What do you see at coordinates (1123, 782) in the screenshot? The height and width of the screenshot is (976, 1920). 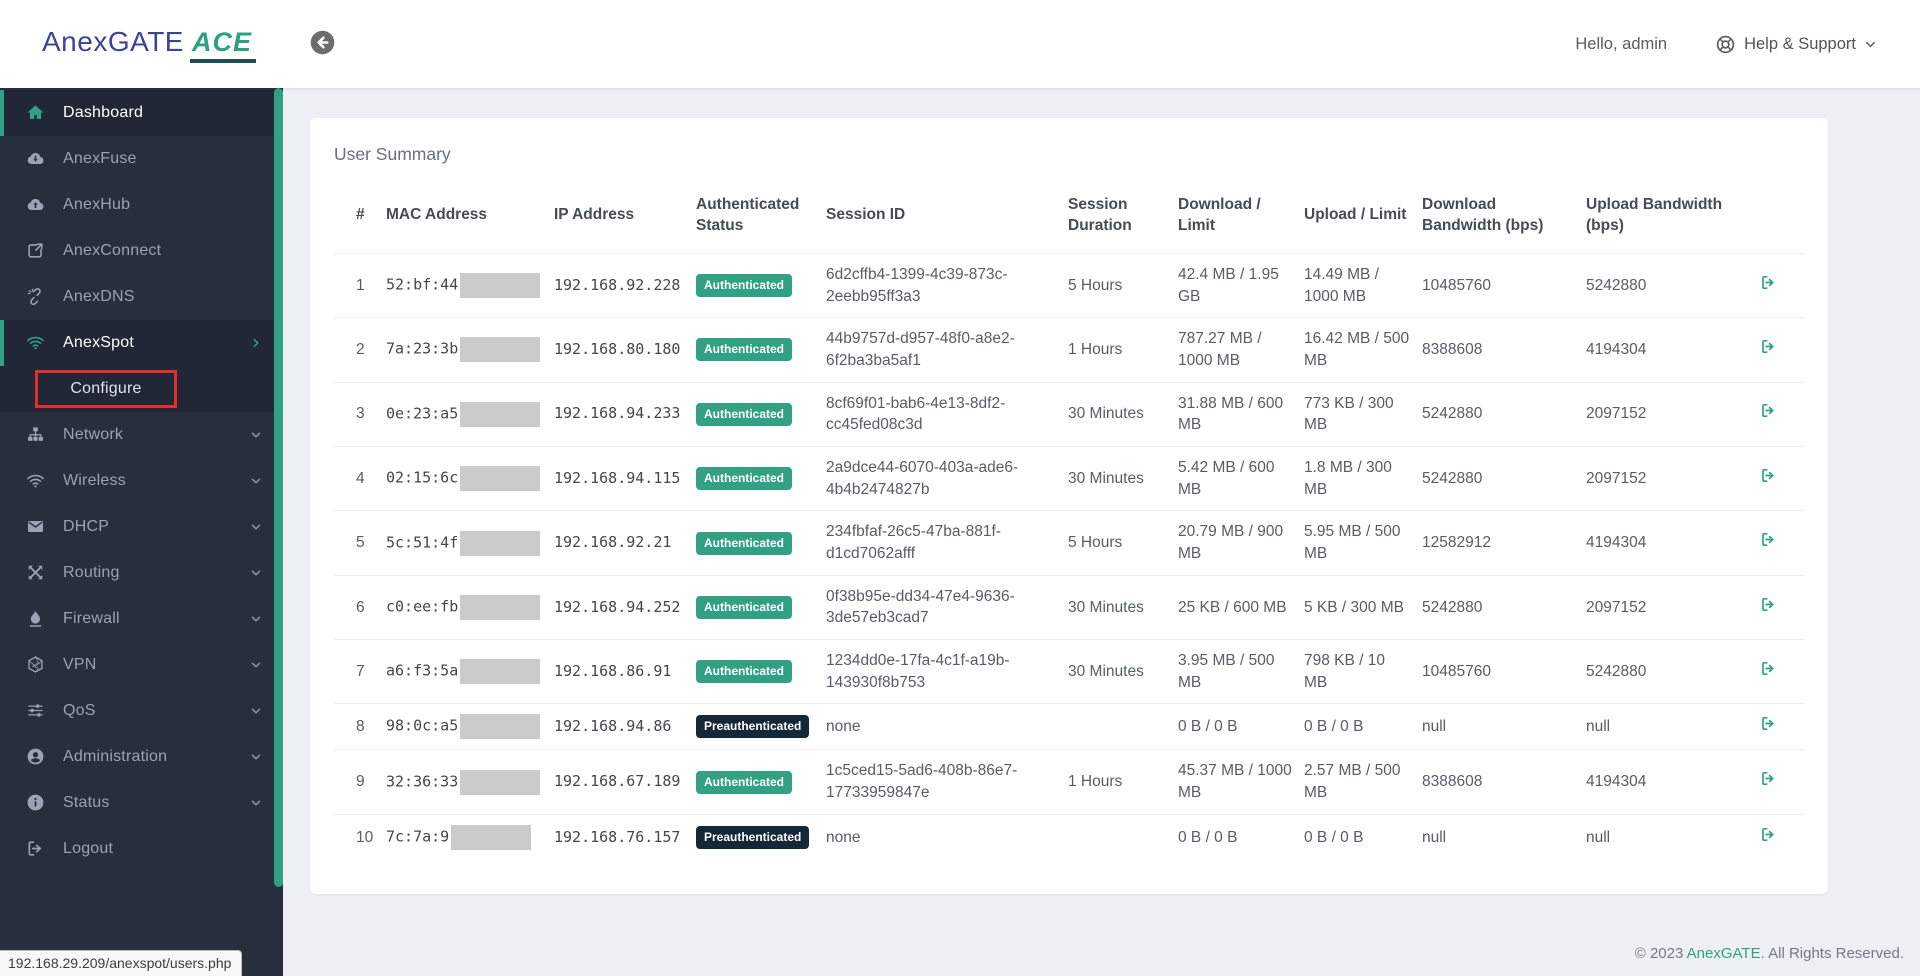 I see `session-duration-cell: 1 Hours` at bounding box center [1123, 782].